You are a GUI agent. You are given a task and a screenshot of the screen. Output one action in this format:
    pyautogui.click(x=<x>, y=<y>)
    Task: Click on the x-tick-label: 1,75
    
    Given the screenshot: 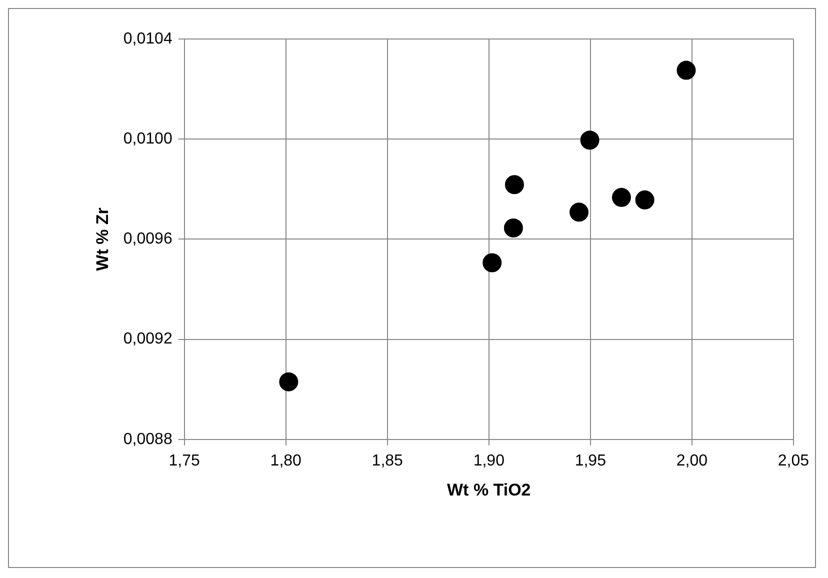 What is the action you would take?
    pyautogui.click(x=184, y=461)
    